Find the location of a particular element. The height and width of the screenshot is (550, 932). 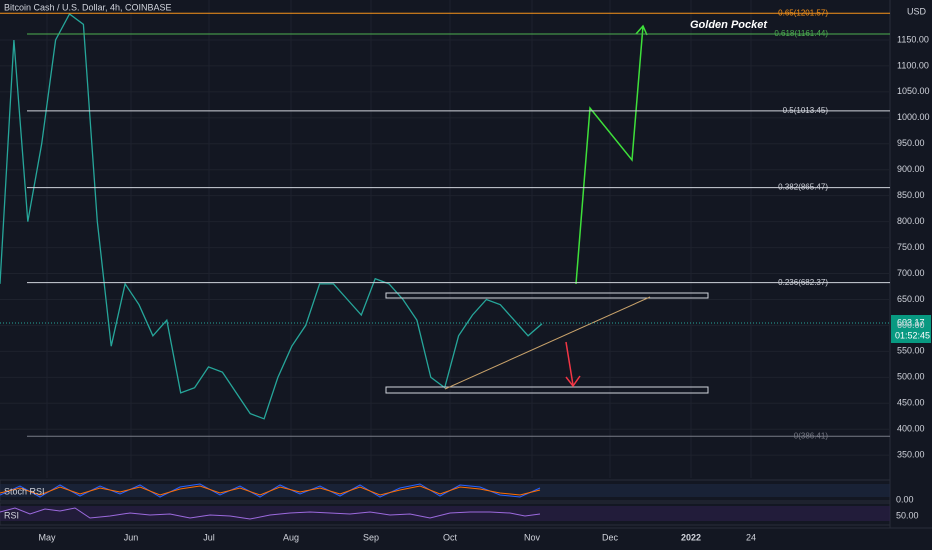

y-tick-label: 850.00 is located at coordinates (911, 195).